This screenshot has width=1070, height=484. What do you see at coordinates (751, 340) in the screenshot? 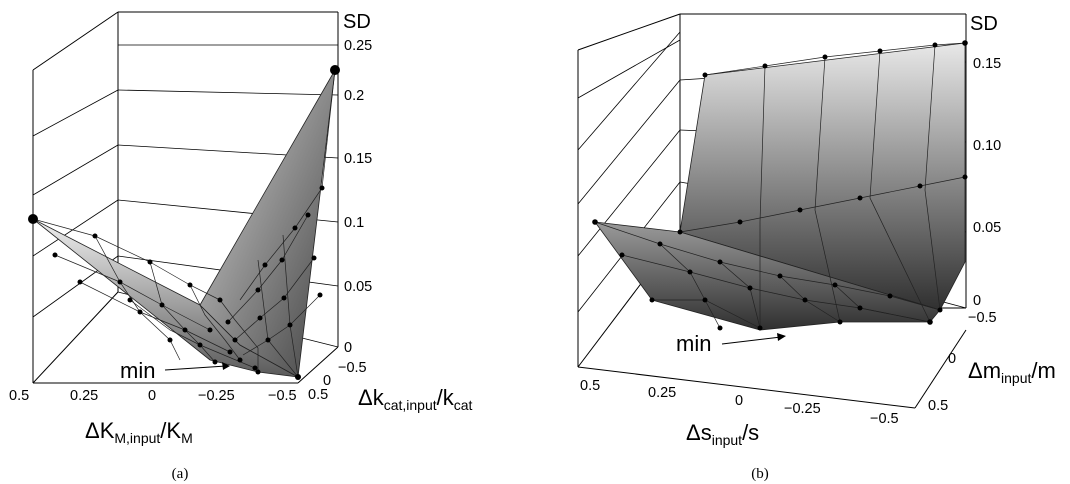
I see `panel-b-min-arrow` at bounding box center [751, 340].